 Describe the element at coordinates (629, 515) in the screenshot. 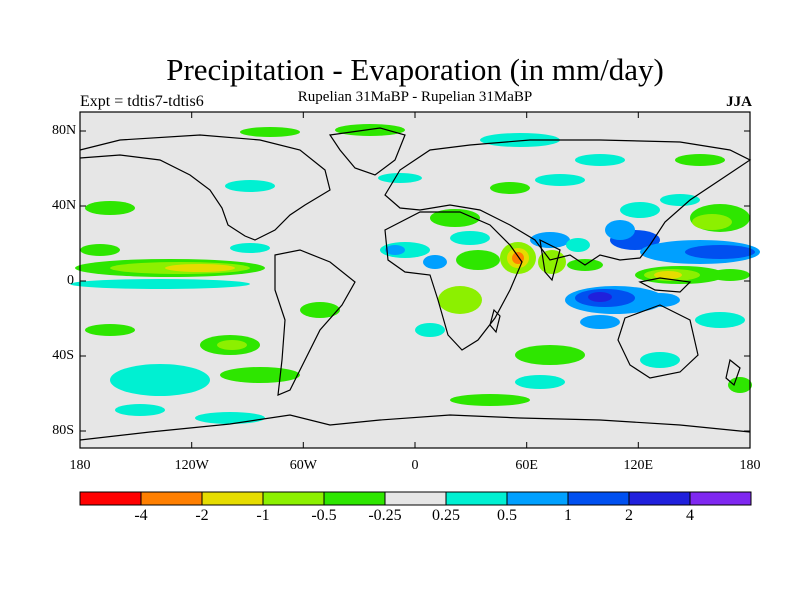

I see `colorbar-label: 2` at that location.